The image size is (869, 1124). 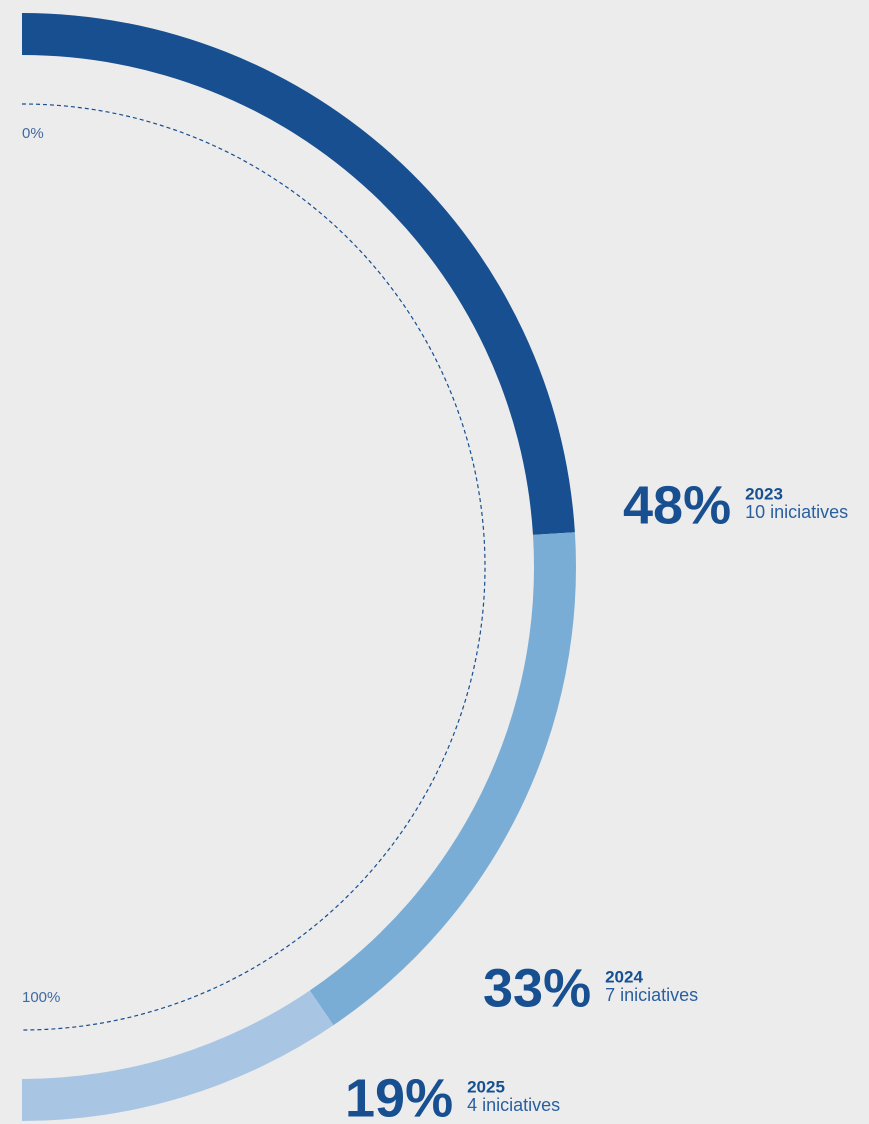 What do you see at coordinates (486, 1086) in the screenshot?
I see `year-label: 2025` at bounding box center [486, 1086].